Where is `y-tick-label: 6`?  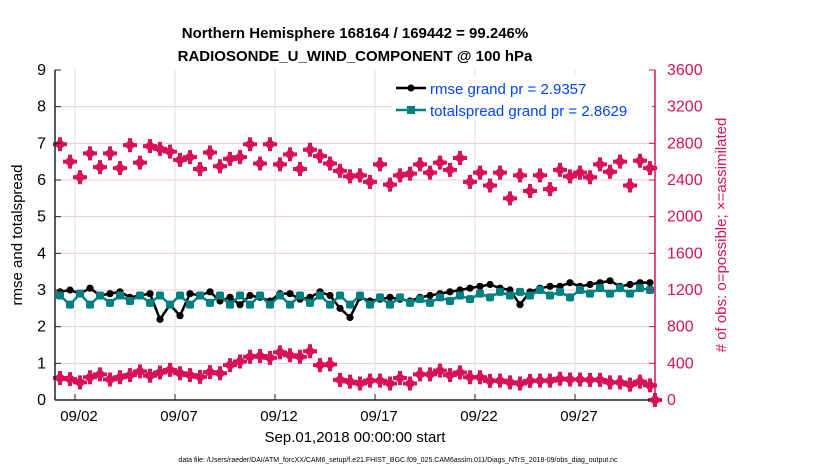
y-tick-label: 6 is located at coordinates (41, 180).